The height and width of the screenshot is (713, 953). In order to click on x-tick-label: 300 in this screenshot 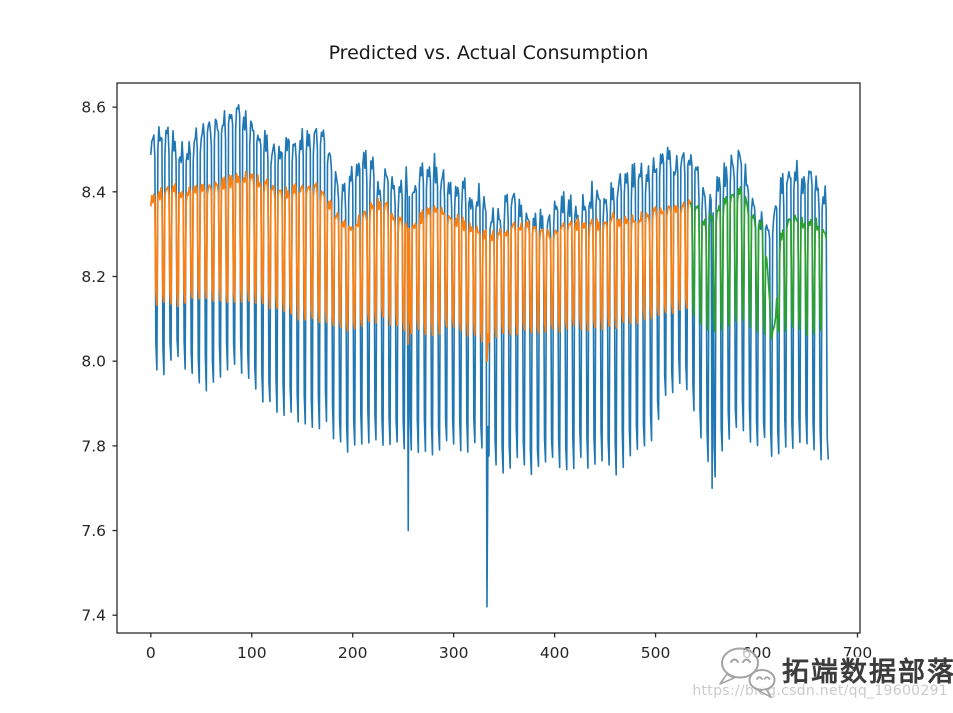, I will do `click(454, 653)`.